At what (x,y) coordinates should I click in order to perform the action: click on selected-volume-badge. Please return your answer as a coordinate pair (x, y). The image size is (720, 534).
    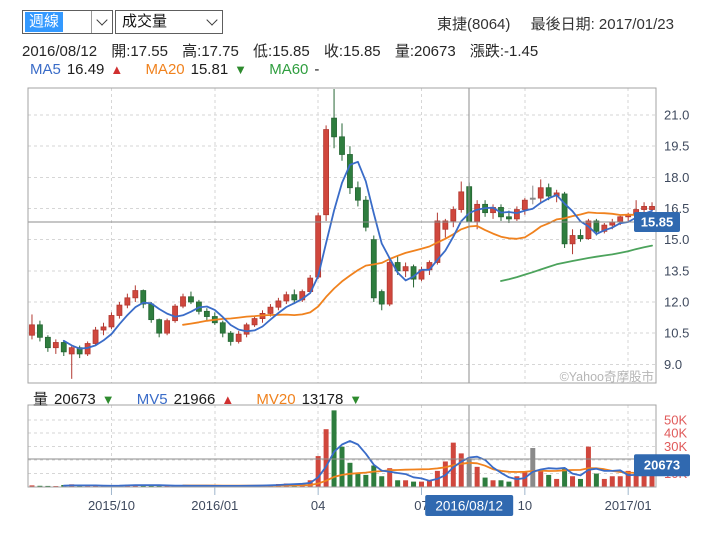
    Looking at the image, I should click on (662, 465).